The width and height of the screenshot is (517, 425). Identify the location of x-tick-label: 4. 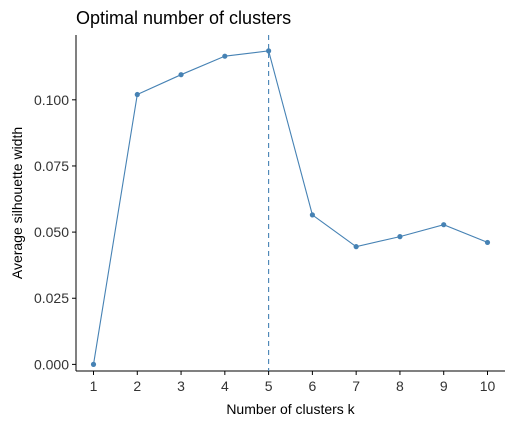
(225, 386).